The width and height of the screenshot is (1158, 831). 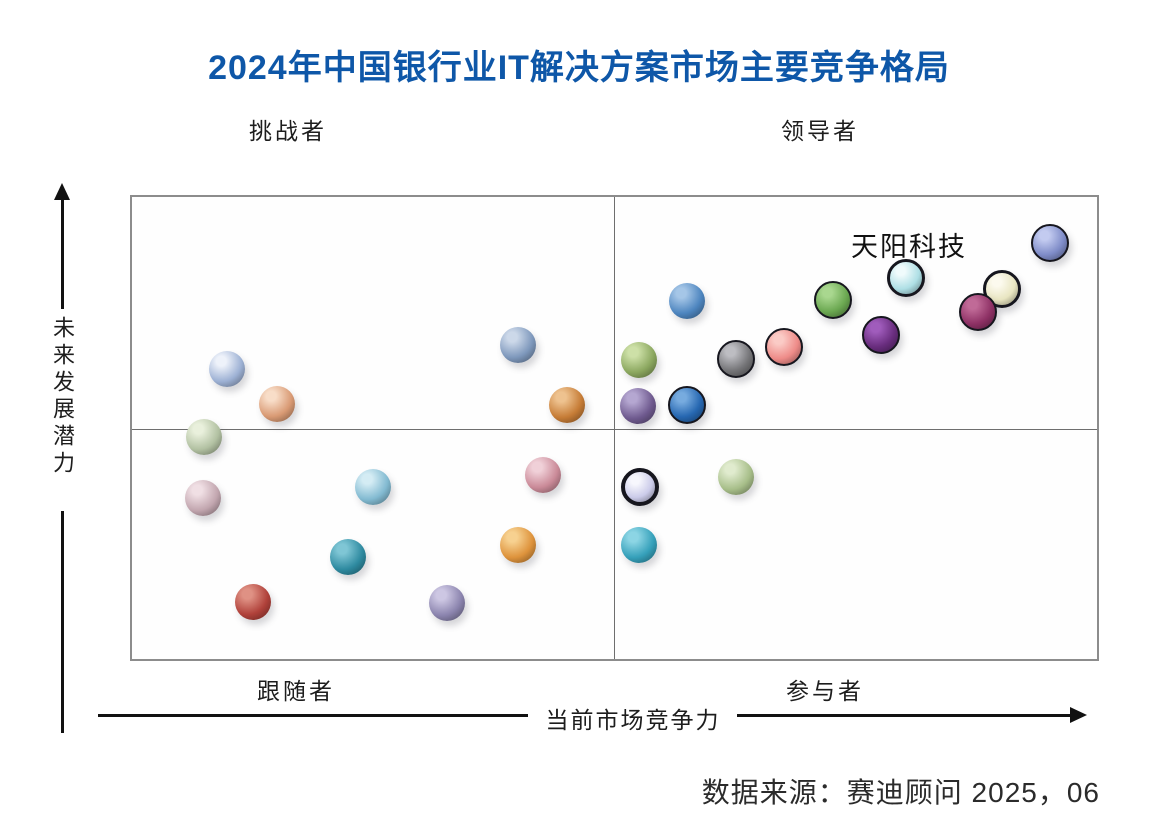 What do you see at coordinates (62, 397) in the screenshot?
I see `y-axis-label: 未来发展潜力` at bounding box center [62, 397].